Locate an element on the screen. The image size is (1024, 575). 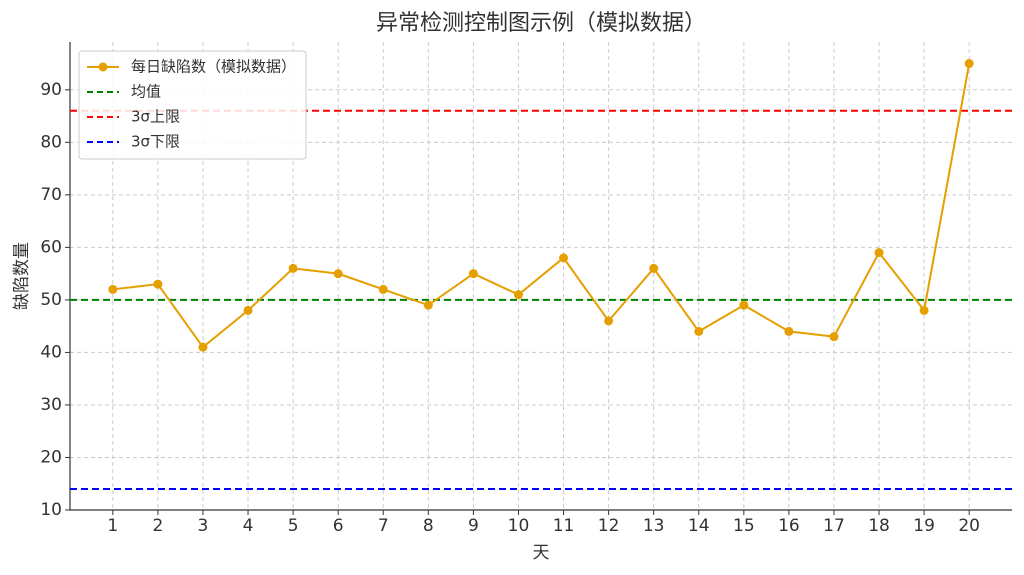
y-axis-label: 缺陷数量 is located at coordinates (22, 276).